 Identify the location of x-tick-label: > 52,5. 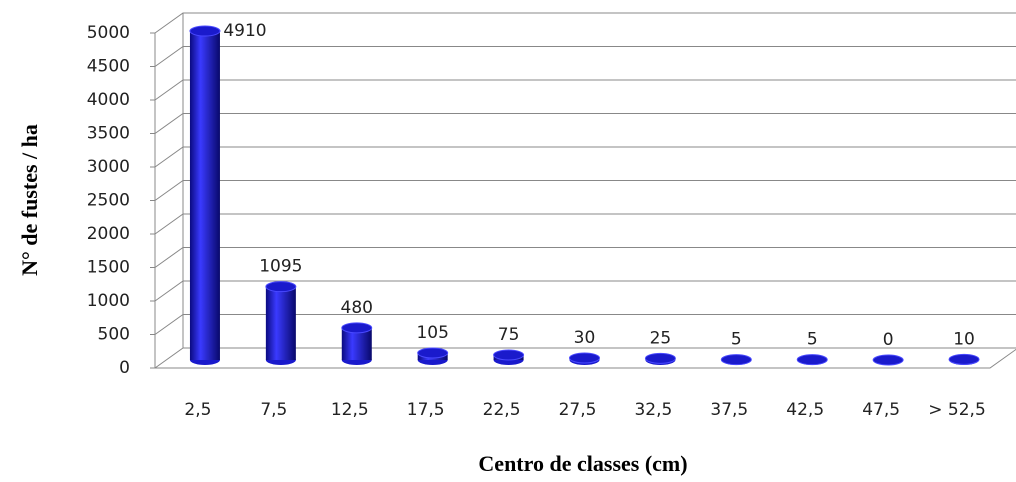
(957, 410).